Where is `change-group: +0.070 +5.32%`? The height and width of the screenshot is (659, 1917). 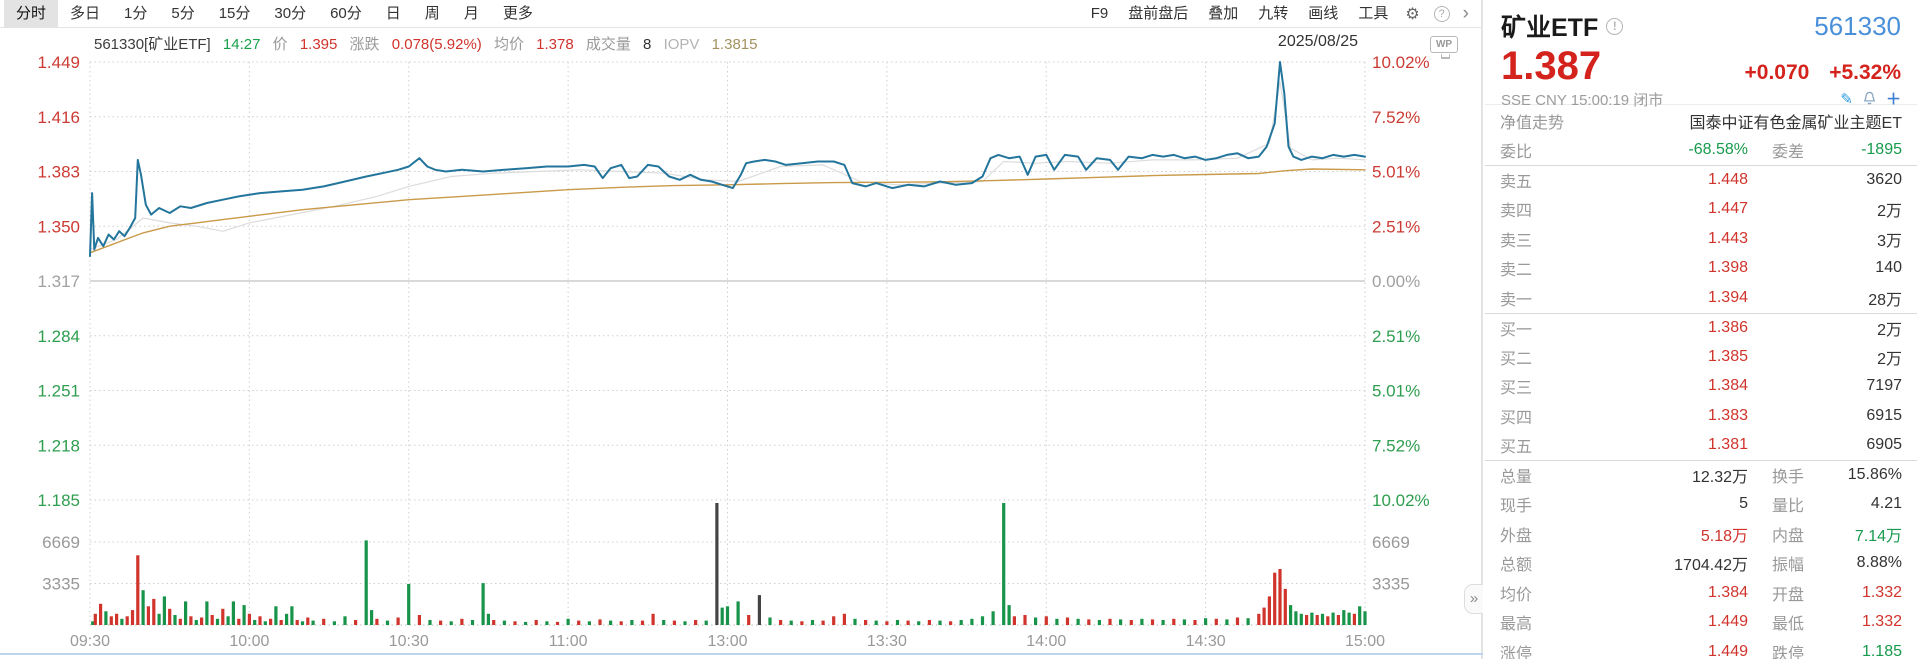
change-group: +0.070 +5.32% is located at coordinates (1816, 73).